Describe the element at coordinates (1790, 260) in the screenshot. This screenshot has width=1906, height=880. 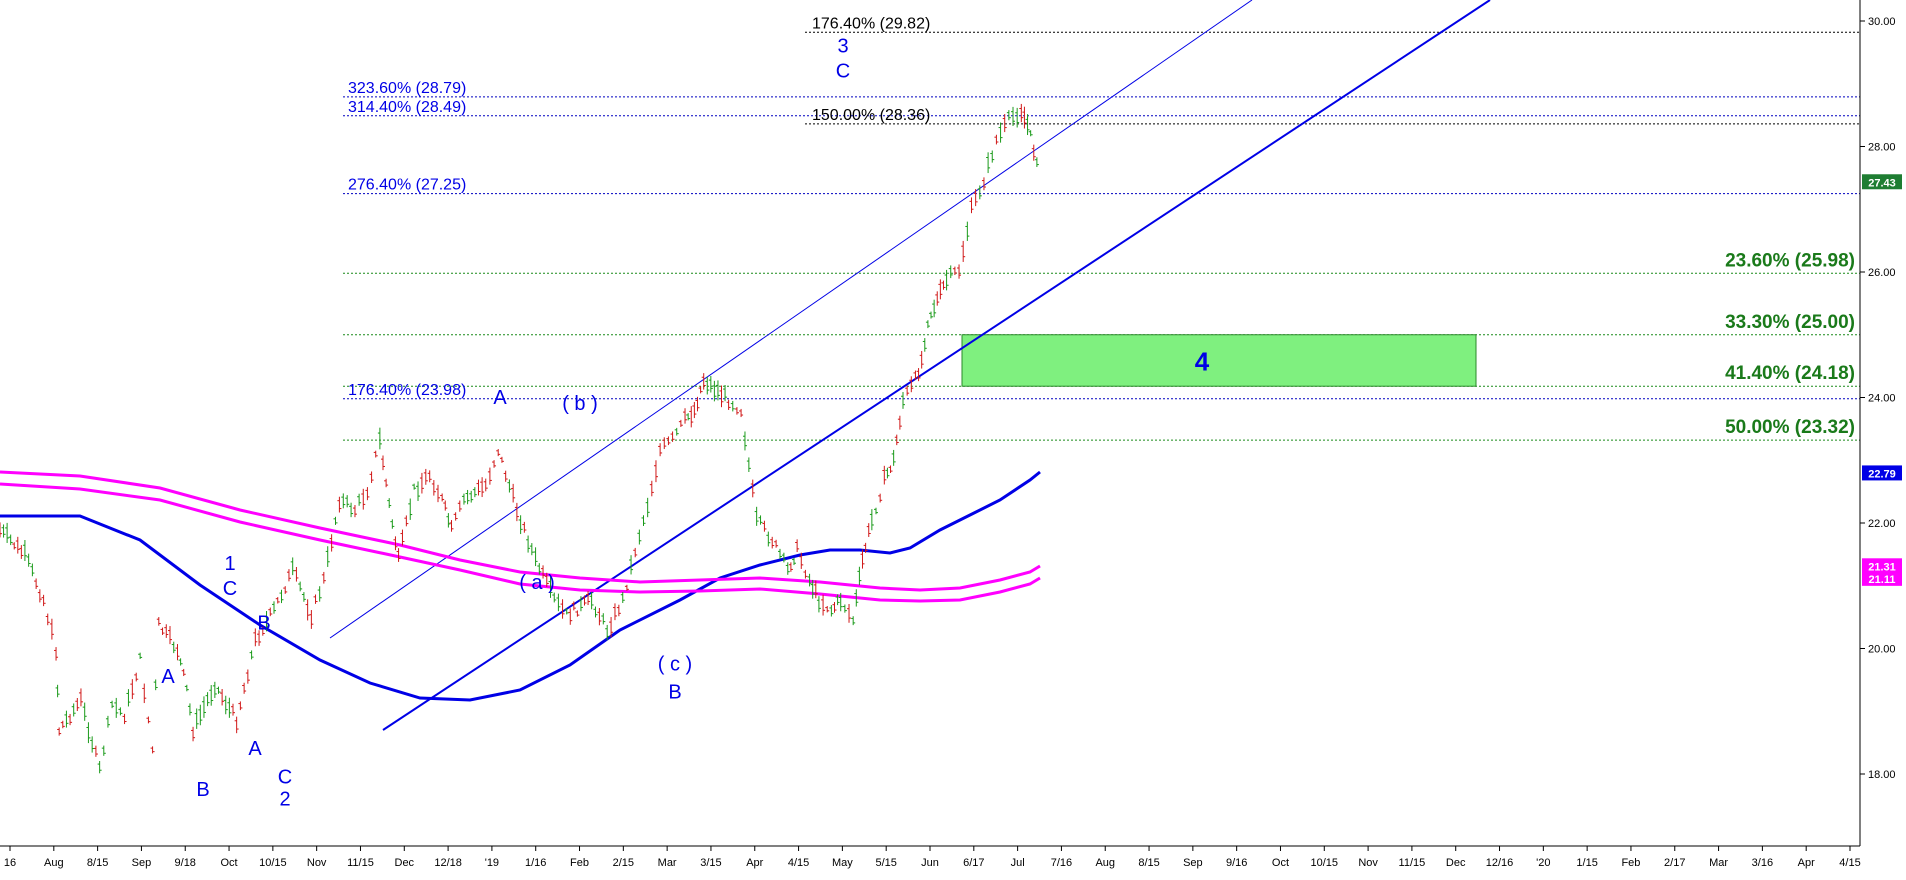
I see `fib-label-green: 23.60% (25.98)` at that location.